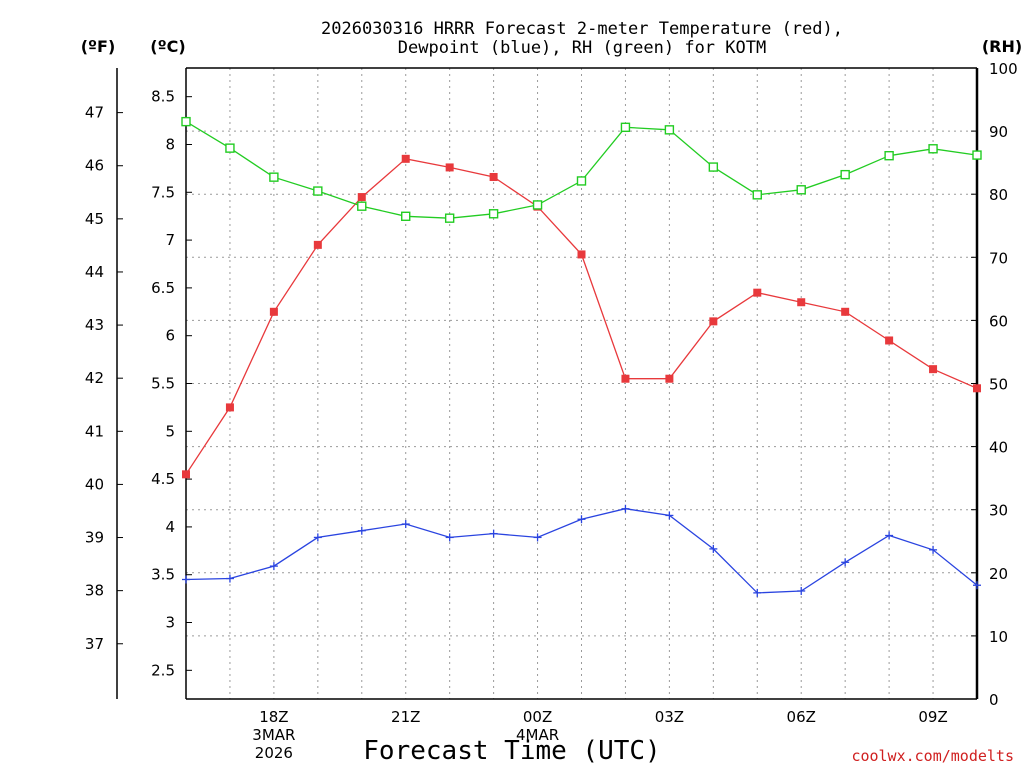  I want to click on rh-tick-label: 40, so click(998, 448).